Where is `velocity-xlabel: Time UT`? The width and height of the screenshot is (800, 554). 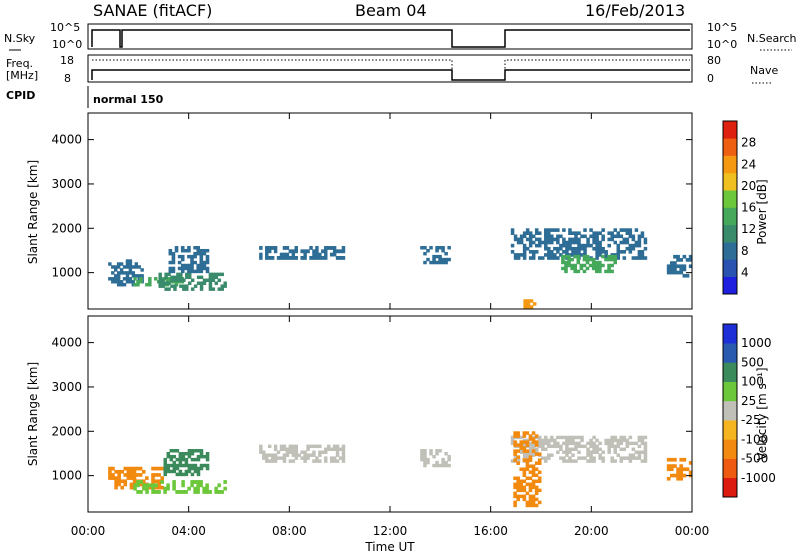 velocity-xlabel: Time UT is located at coordinates (389, 547).